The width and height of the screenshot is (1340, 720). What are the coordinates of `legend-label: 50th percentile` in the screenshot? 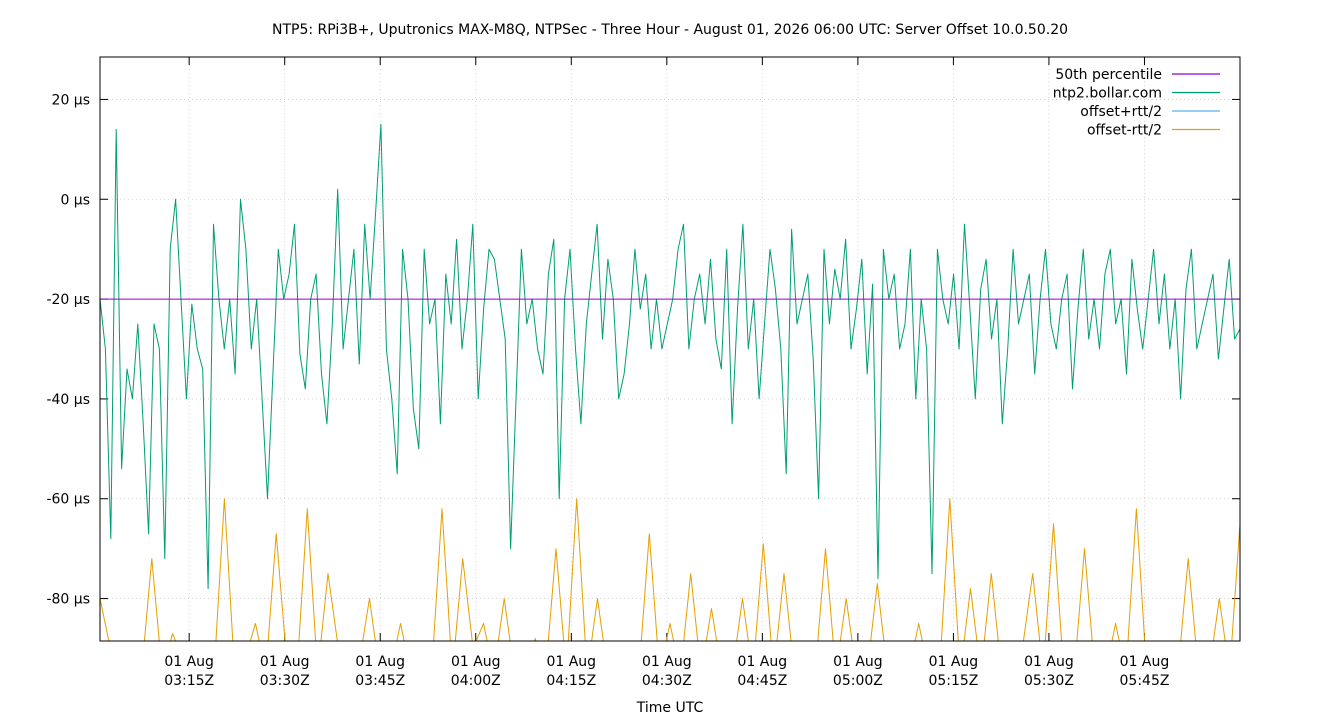 It's located at (1108, 75).